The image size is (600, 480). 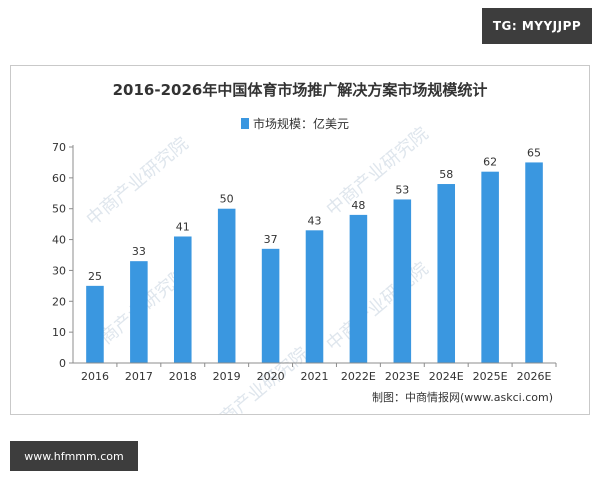 What do you see at coordinates (183, 226) in the screenshot?
I see `data-label: 41` at bounding box center [183, 226].